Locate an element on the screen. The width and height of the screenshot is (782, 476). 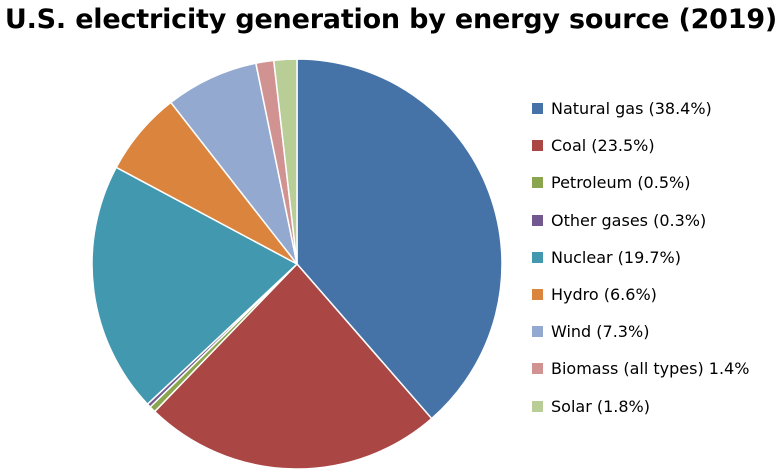
legend-label: Natural gas (38.4%) is located at coordinates (631, 109).